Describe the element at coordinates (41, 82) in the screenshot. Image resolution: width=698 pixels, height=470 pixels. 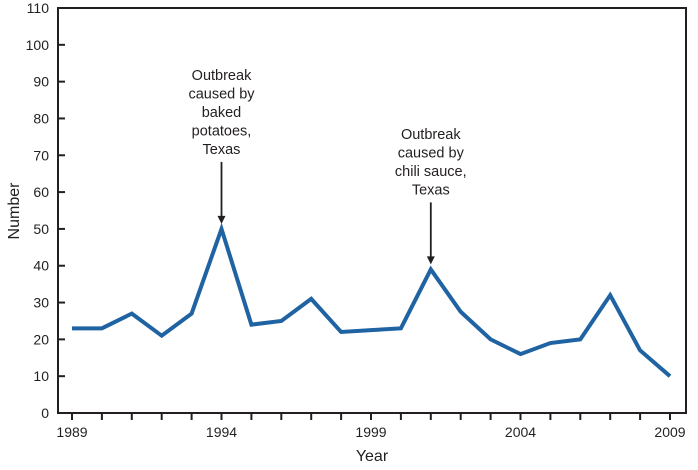
I see `y-tick-label: 90` at that location.